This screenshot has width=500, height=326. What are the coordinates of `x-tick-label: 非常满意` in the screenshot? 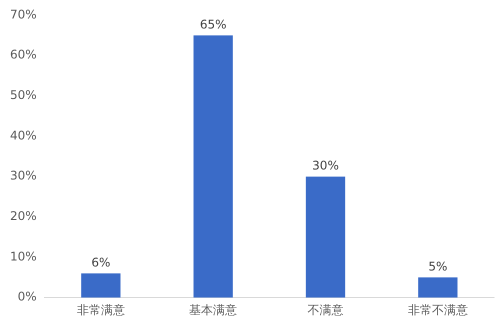 It's located at (100, 309).